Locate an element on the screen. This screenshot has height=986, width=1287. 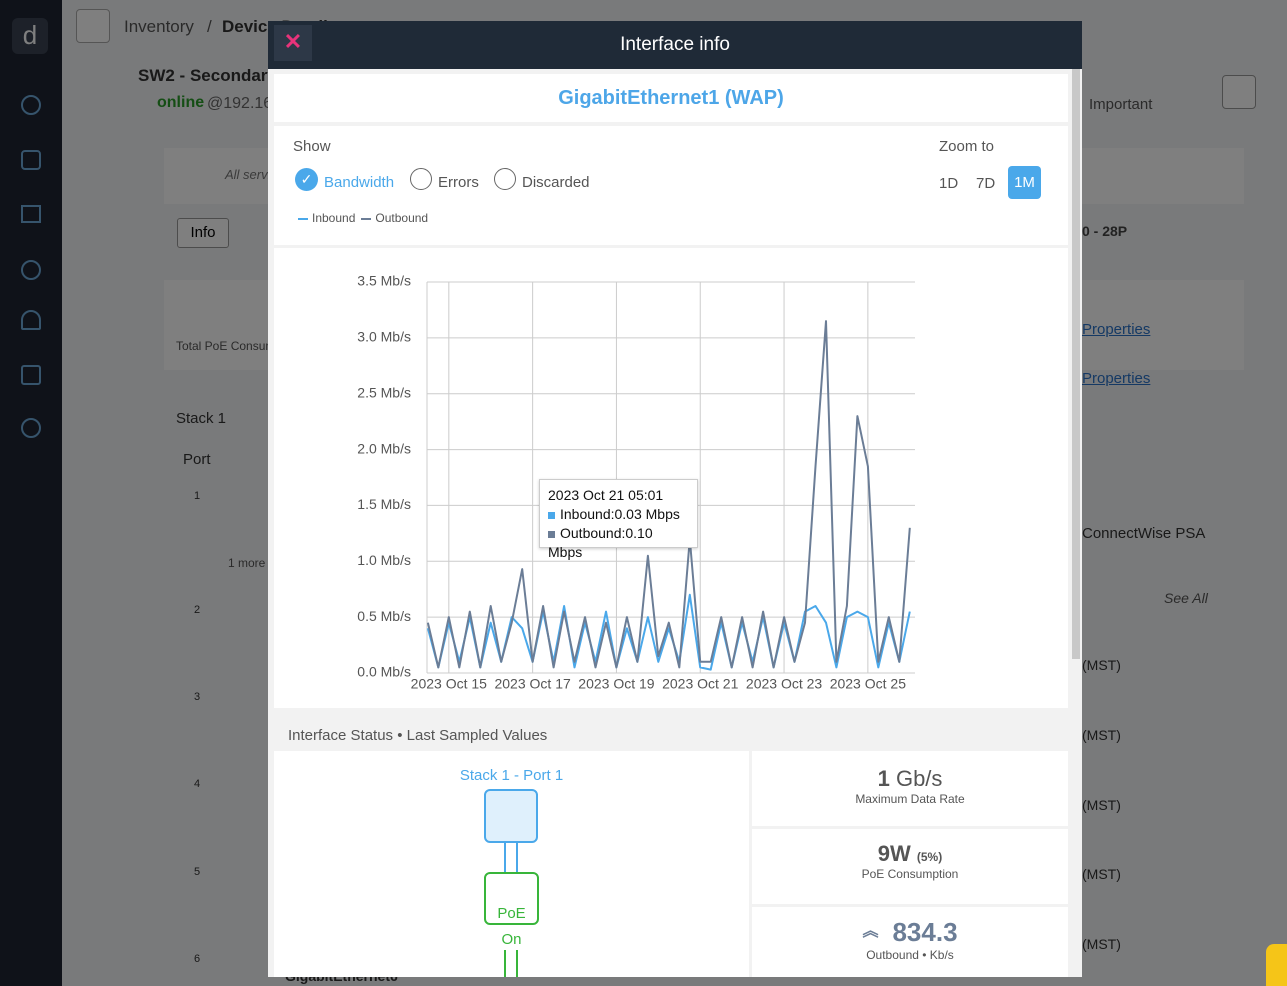
legend-label: Outbound is located at coordinates (402, 218).